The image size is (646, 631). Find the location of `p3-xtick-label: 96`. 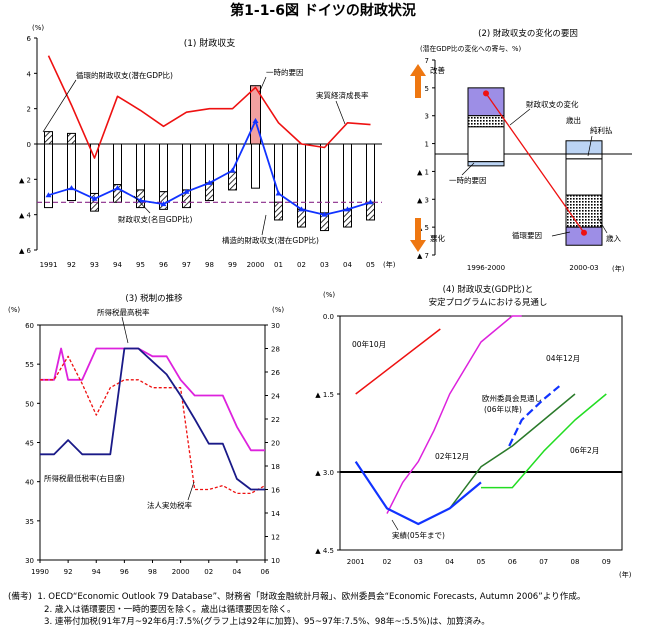

p3-xtick-label: 96 is located at coordinates (124, 572).